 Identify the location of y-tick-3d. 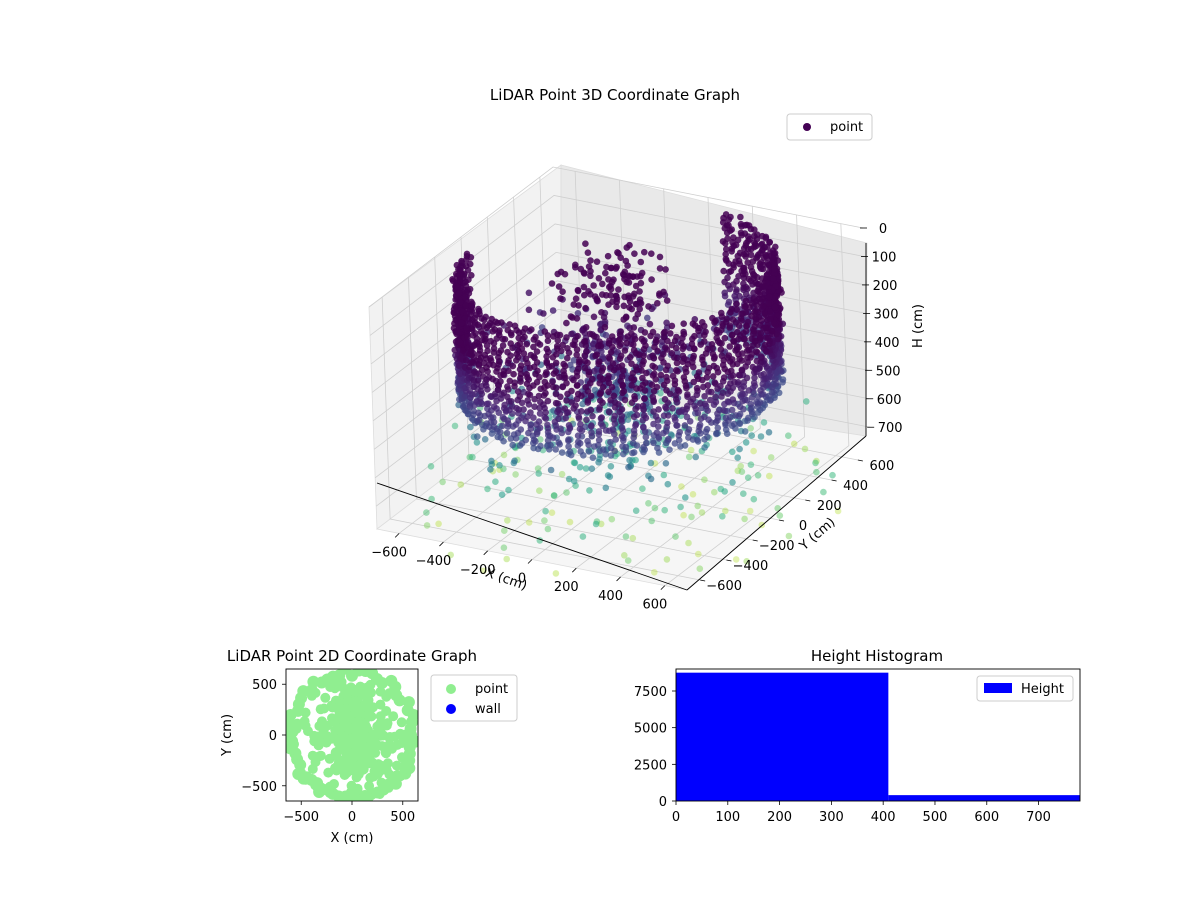
(729, 560).